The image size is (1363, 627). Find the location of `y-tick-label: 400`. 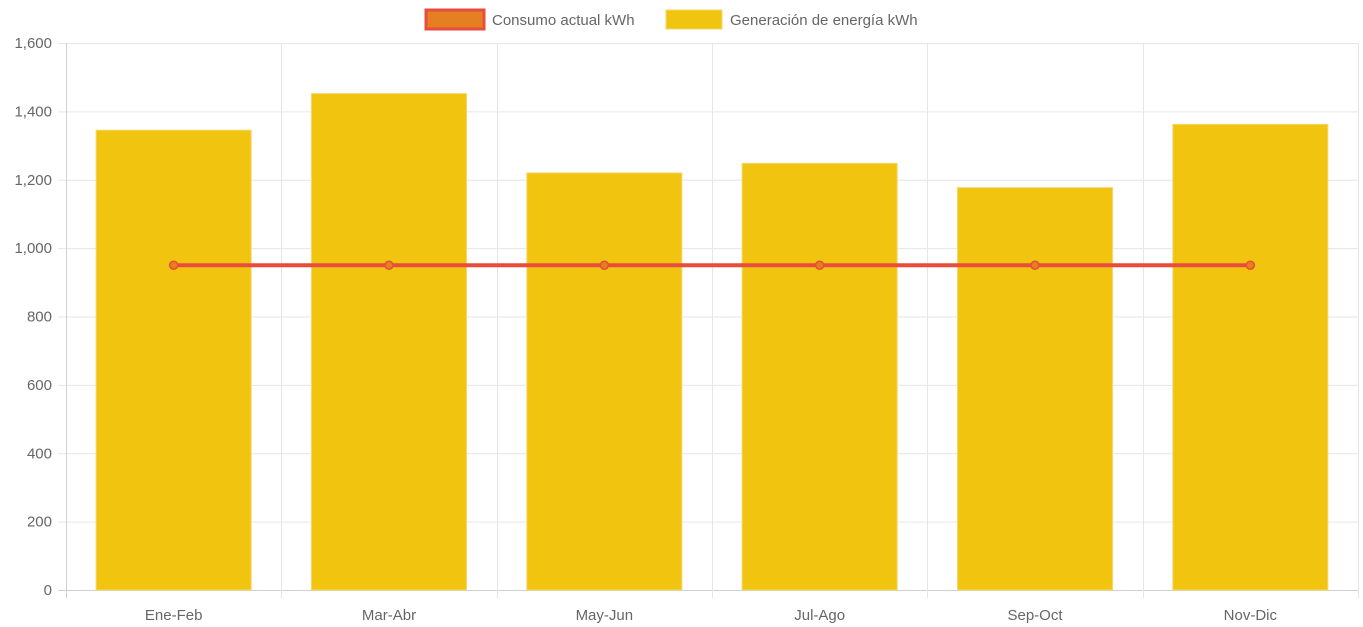

y-tick-label: 400 is located at coordinates (39, 453).